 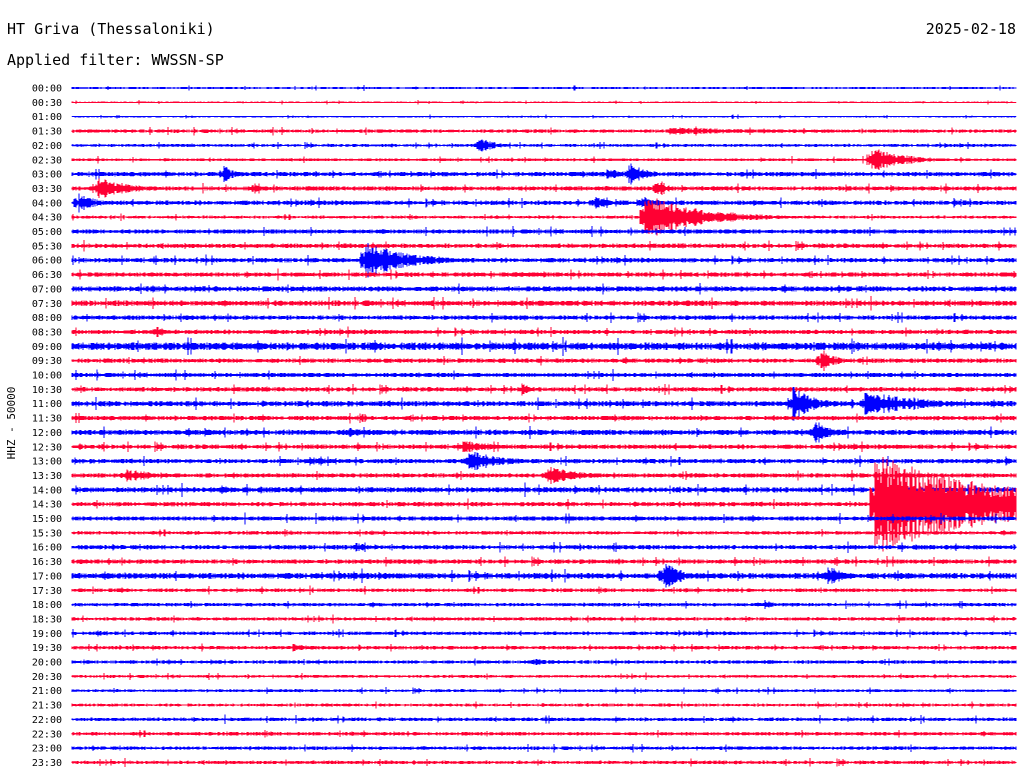 I want to click on time-label-2030: 20:30, so click(x=47, y=677).